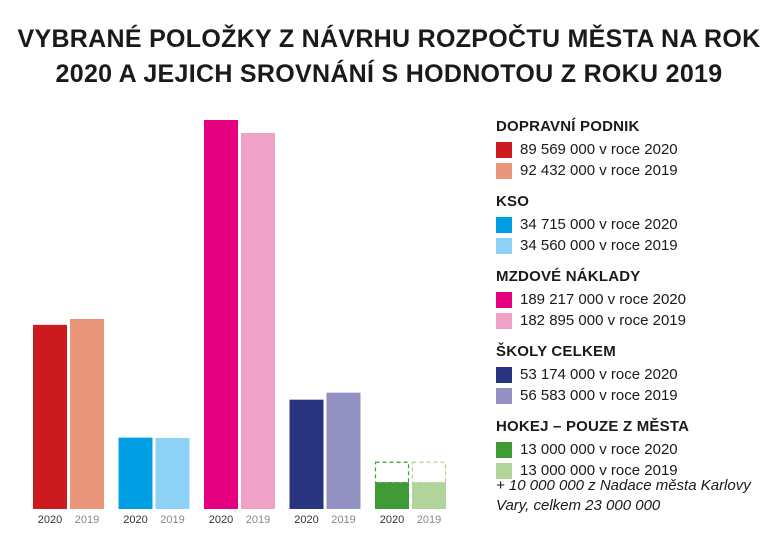  I want to click on legend-item: 13 000 000 v roce 2019, so click(631, 470).